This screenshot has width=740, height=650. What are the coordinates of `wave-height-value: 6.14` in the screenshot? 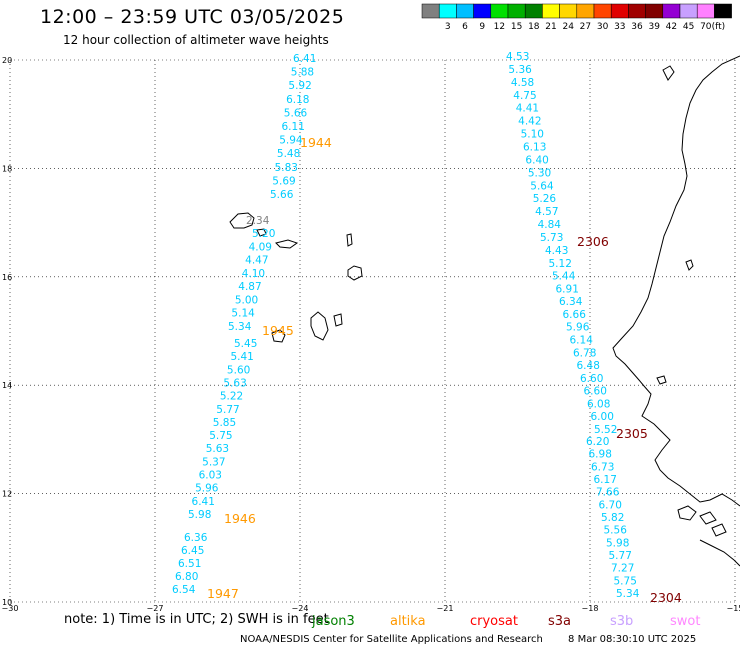 It's located at (582, 341).